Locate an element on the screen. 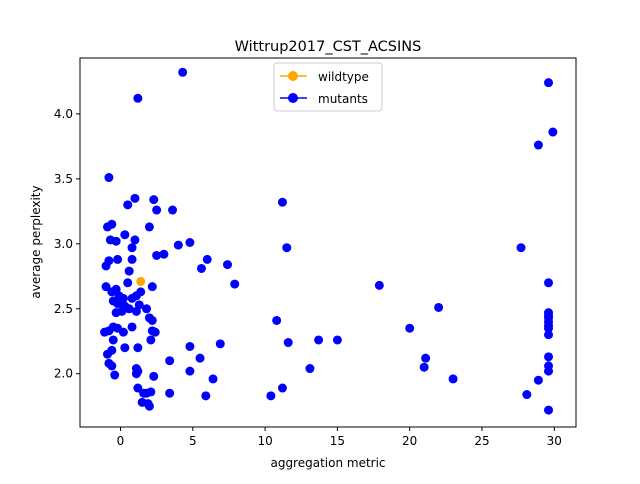  legend-wildtype-label: wildtype is located at coordinates (343, 77).